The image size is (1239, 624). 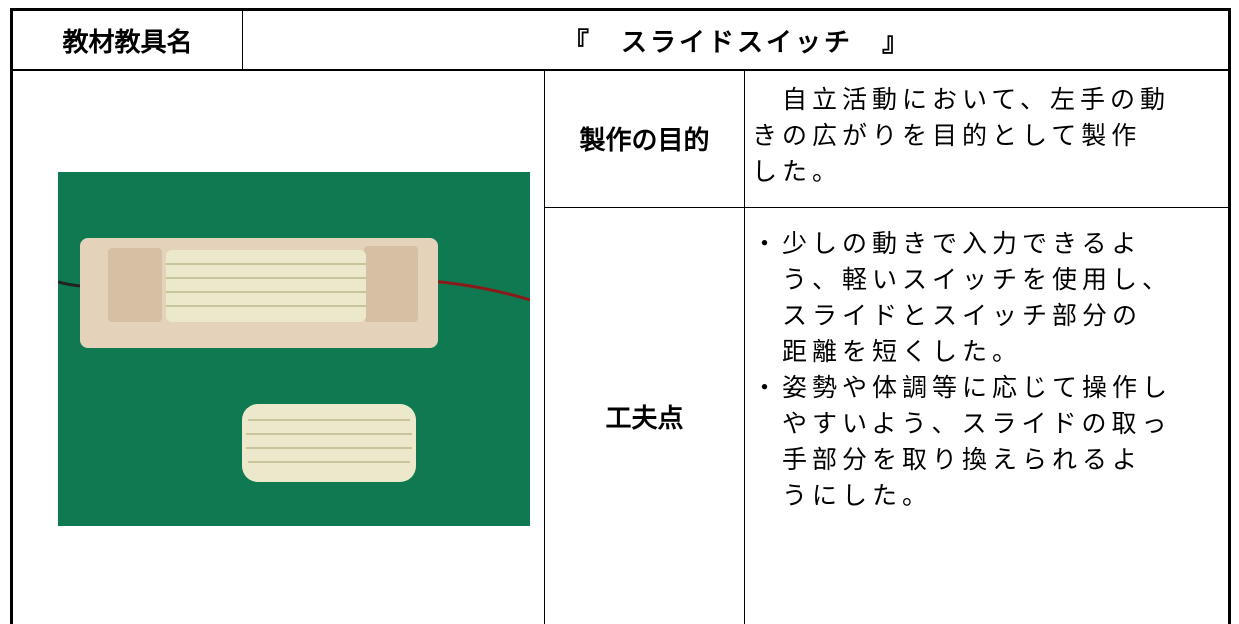 What do you see at coordinates (947, 243) in the screenshot?
I see `text-line: ・少しの動きで入力できるよ` at bounding box center [947, 243].